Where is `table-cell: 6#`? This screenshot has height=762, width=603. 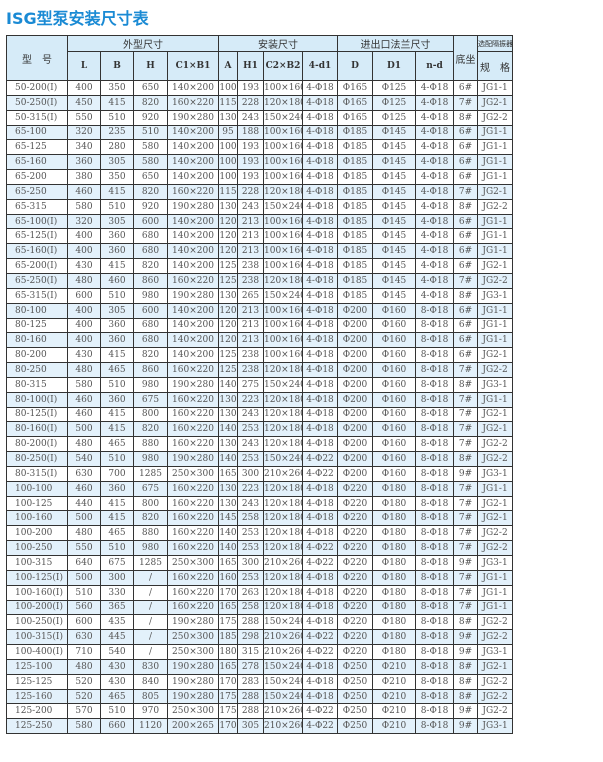 table-cell: 6# is located at coordinates (466, 132).